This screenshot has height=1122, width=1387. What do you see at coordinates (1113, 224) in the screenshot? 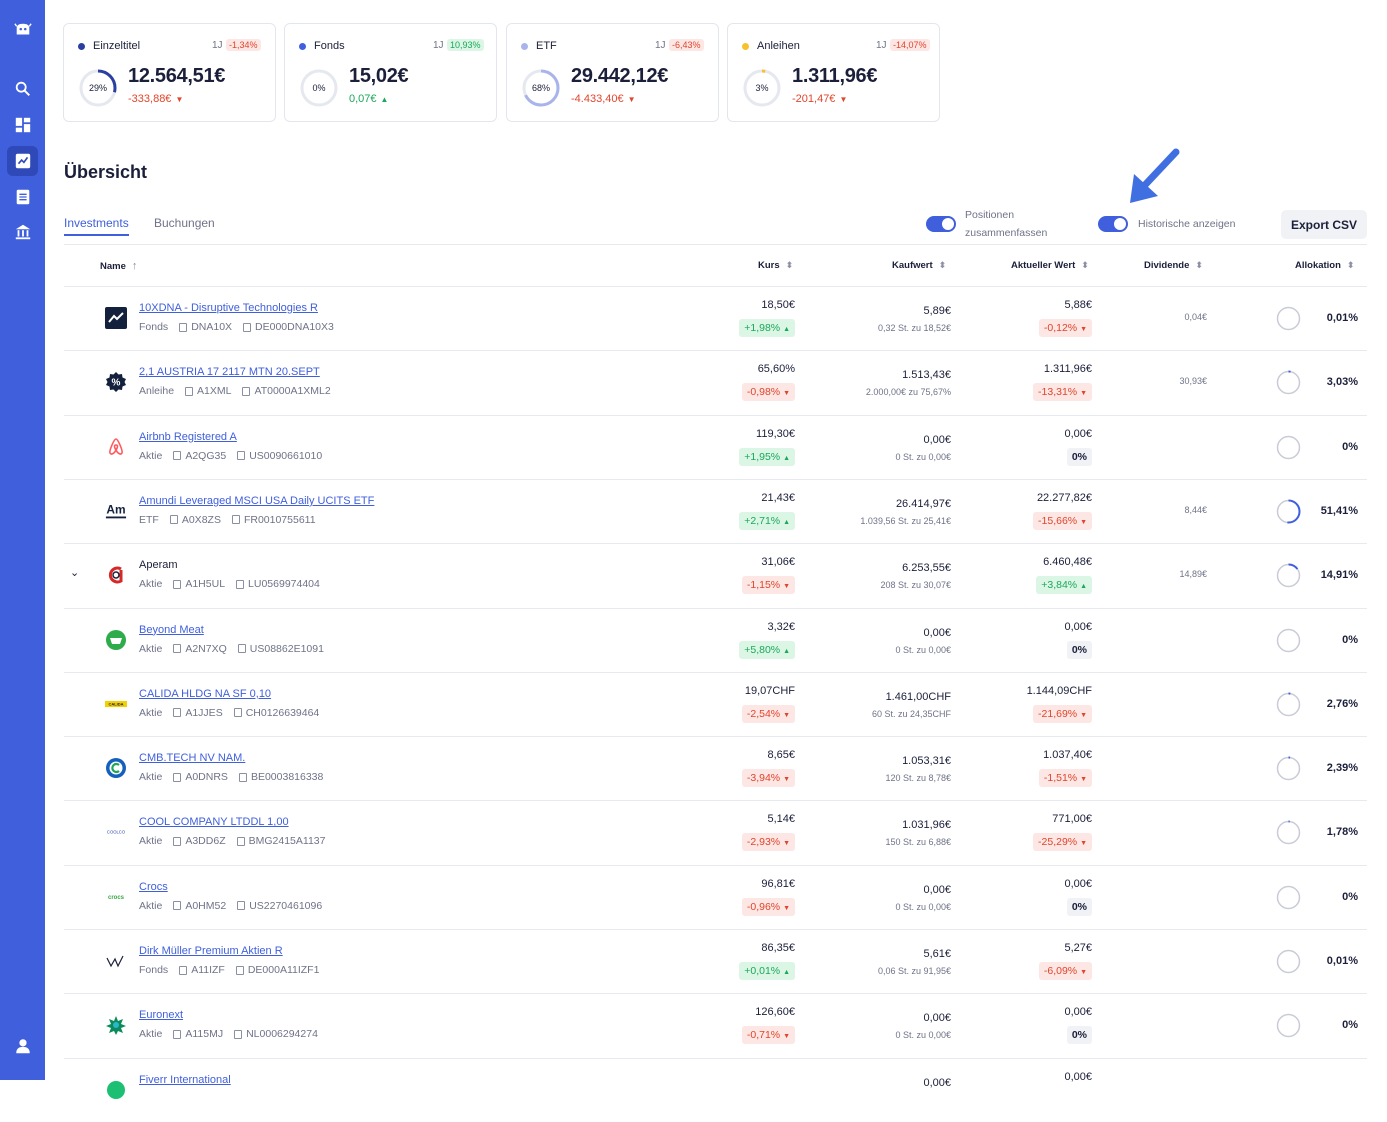
I see `show-historic-toggle` at bounding box center [1113, 224].